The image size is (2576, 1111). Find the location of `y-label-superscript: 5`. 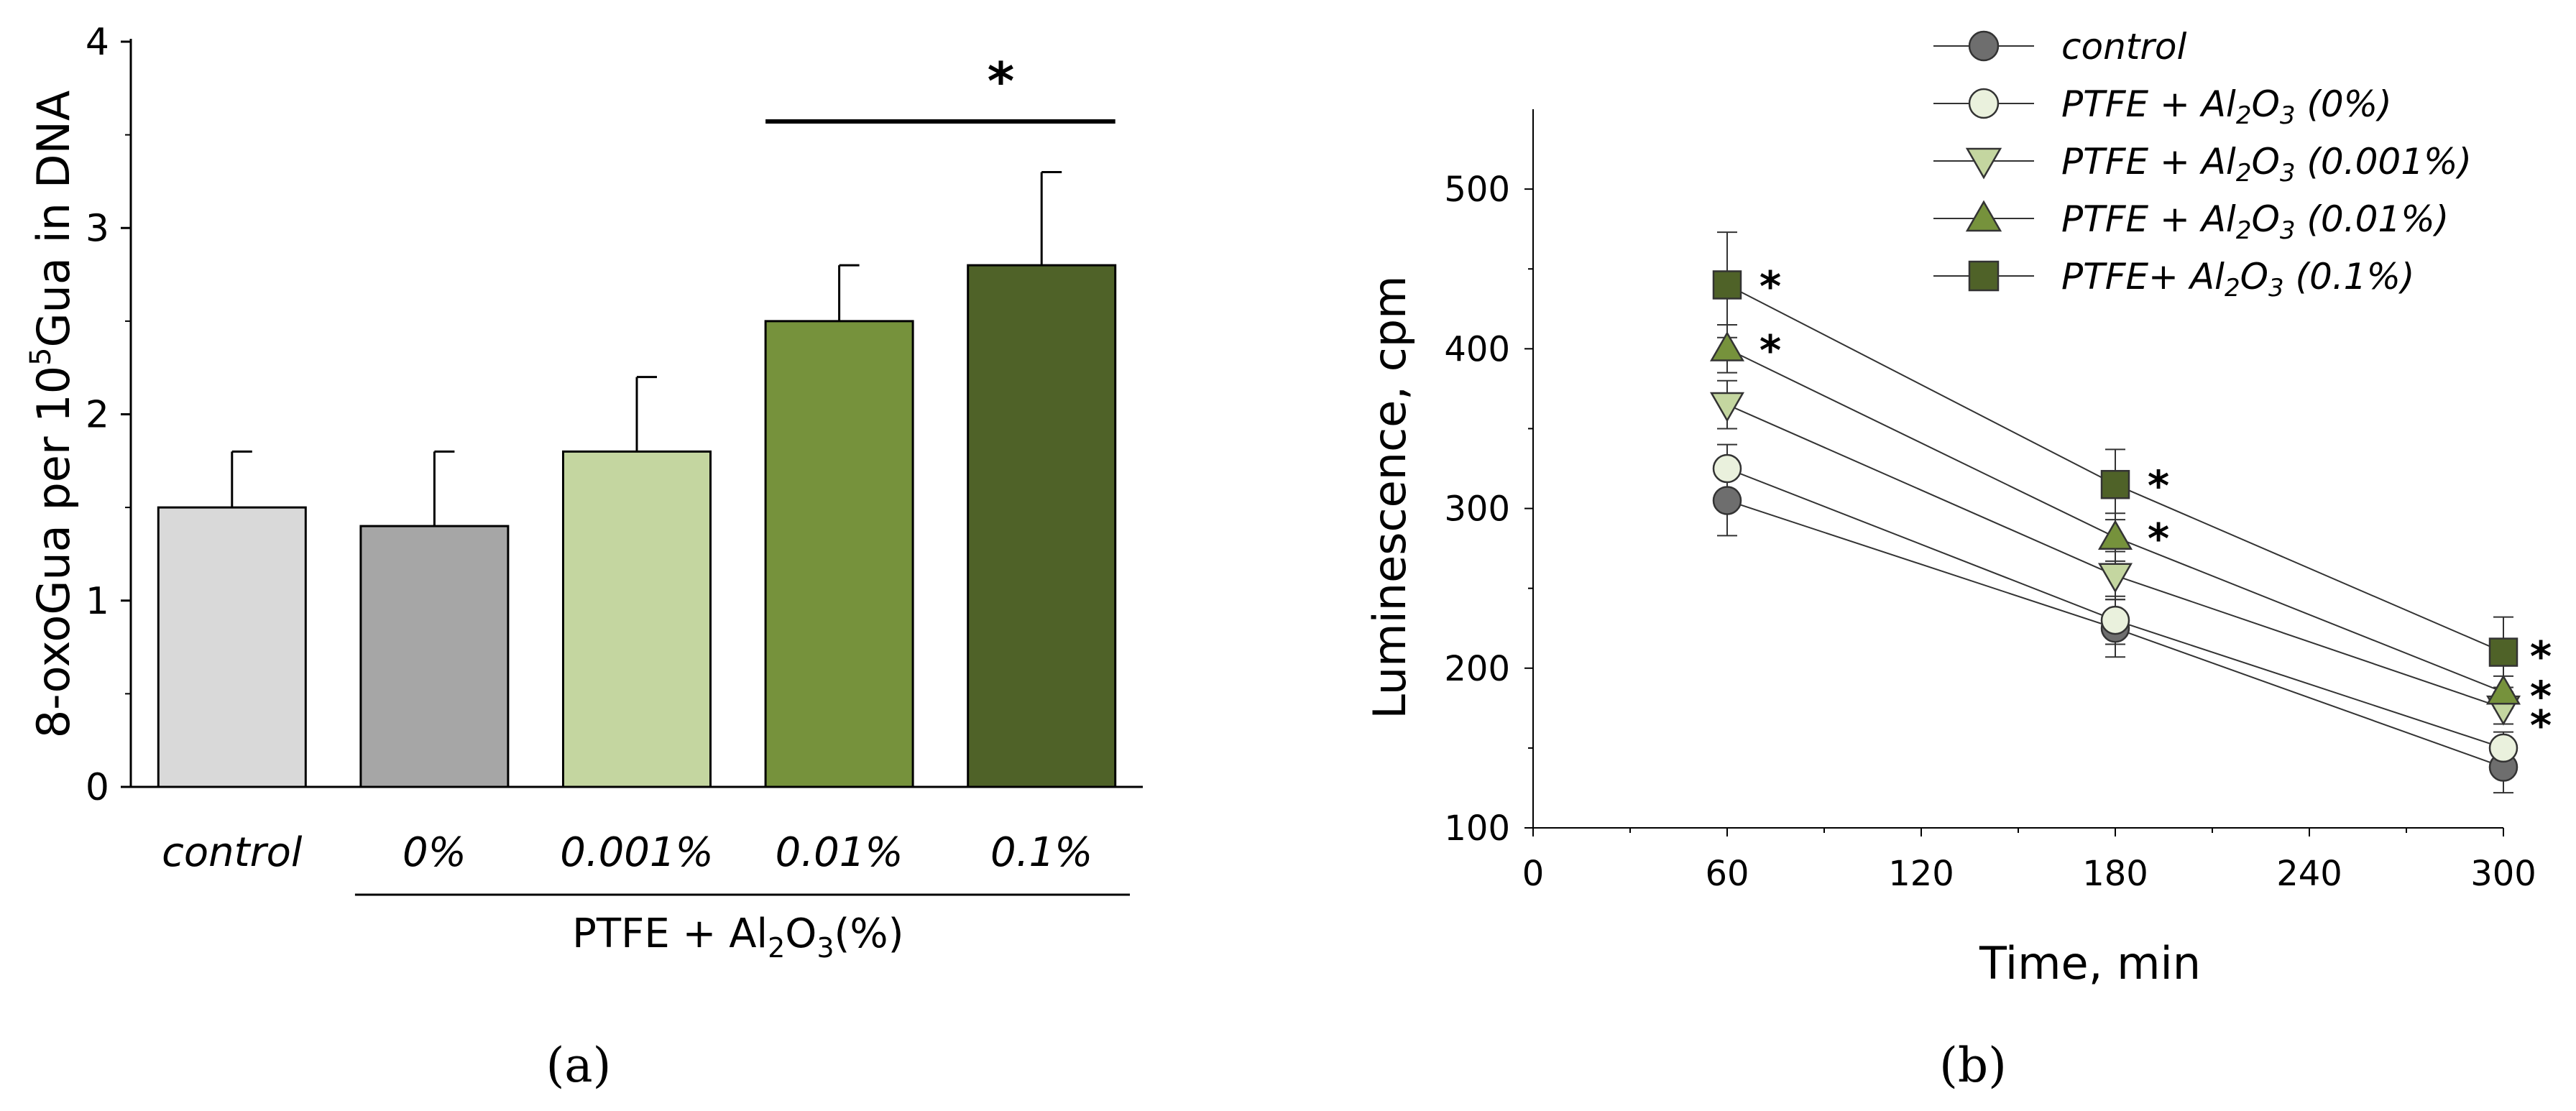

y-label-superscript: 5 is located at coordinates (41, 357).